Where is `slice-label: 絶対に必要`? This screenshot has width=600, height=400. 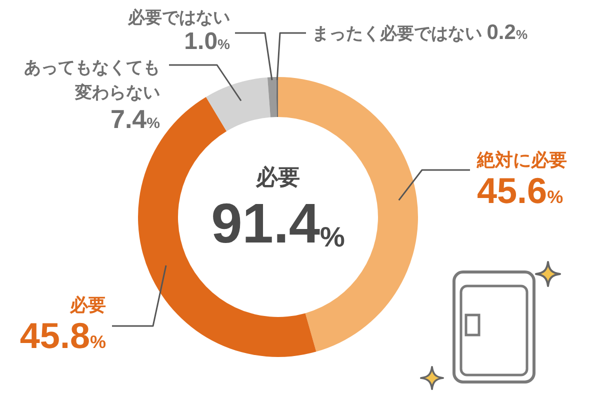
slice-label: 絶対に必要 is located at coordinates (522, 160).